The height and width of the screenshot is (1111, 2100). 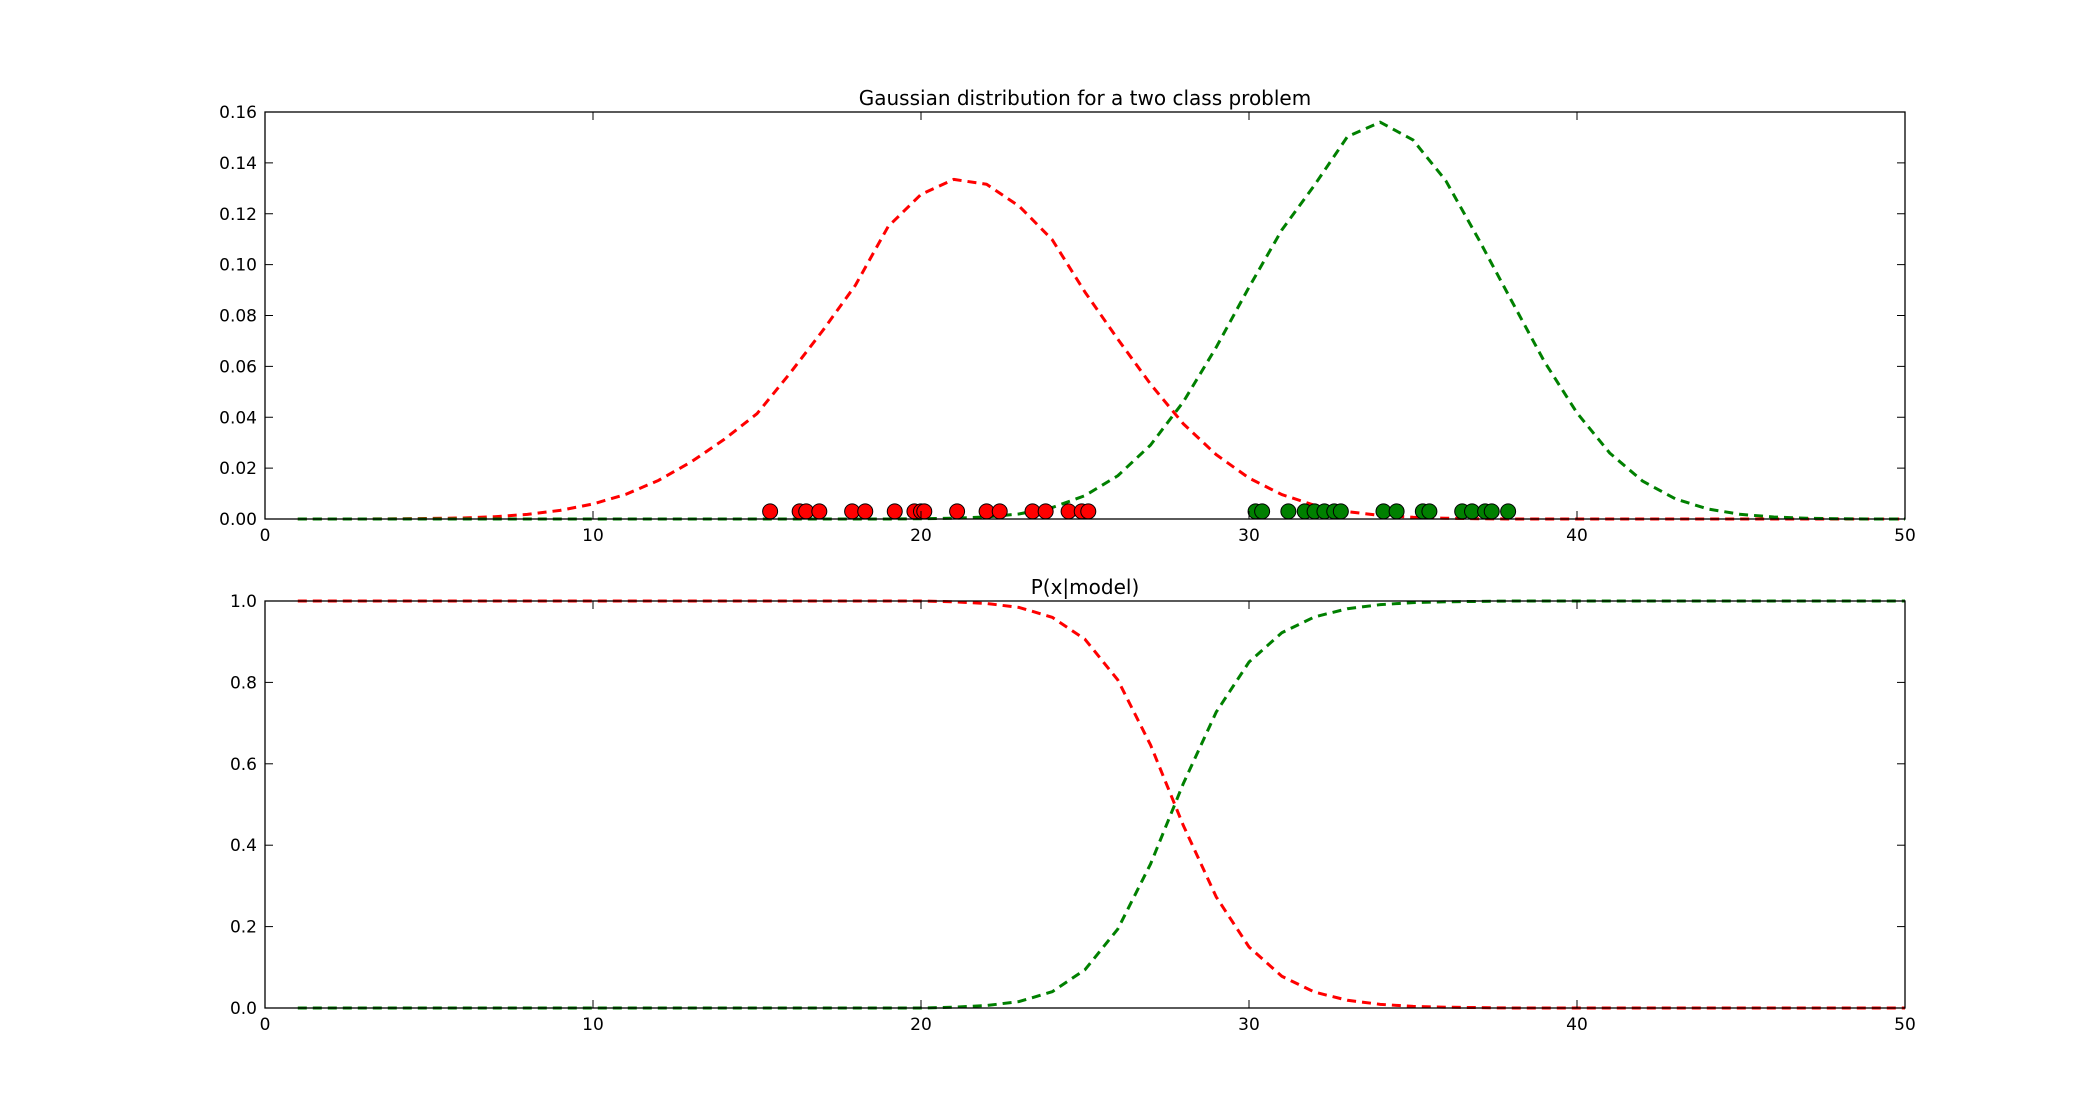 What do you see at coordinates (1085, 587) in the screenshot?
I see `chart-title: P(x|model)` at bounding box center [1085, 587].